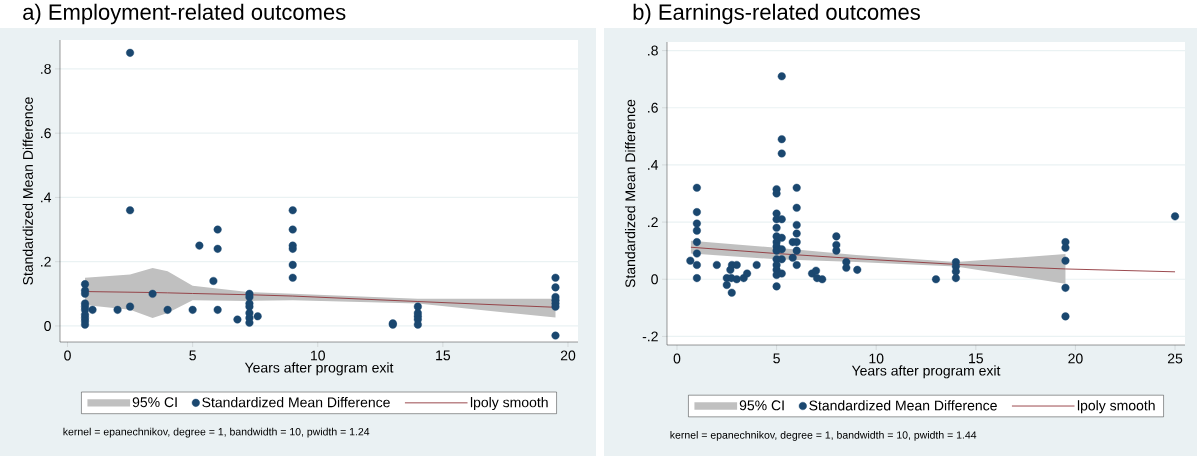 The image size is (1197, 456). I want to click on chart-title: b) Earnings-related outcomes, so click(776, 14).